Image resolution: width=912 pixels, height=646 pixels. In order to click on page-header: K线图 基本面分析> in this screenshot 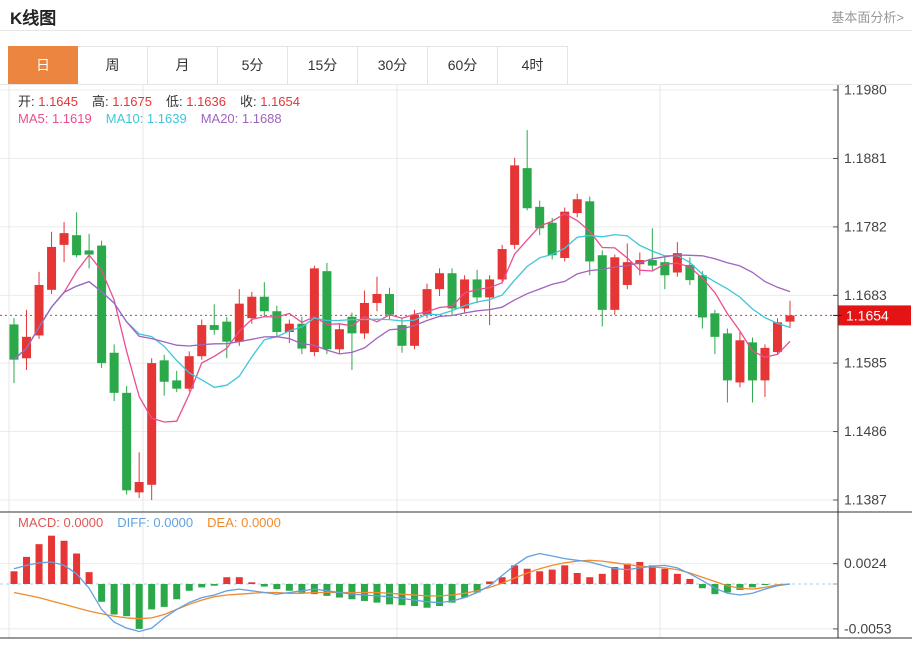, I will do `click(456, 15)`.